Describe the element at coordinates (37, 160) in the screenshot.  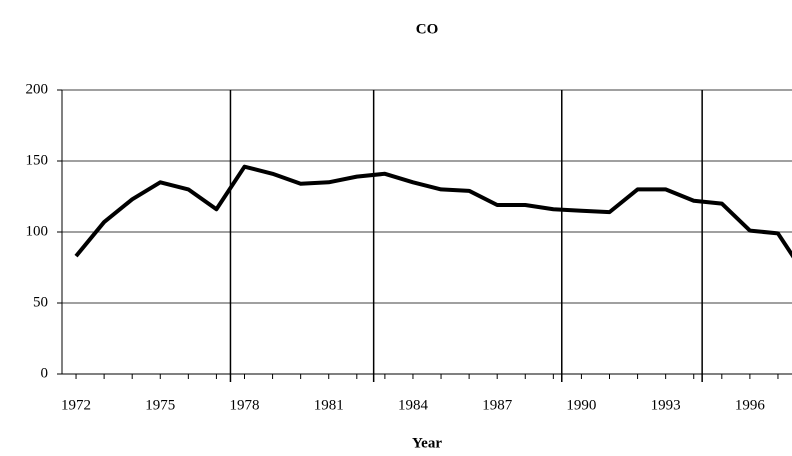
I see `y-tick-label: 150` at that location.